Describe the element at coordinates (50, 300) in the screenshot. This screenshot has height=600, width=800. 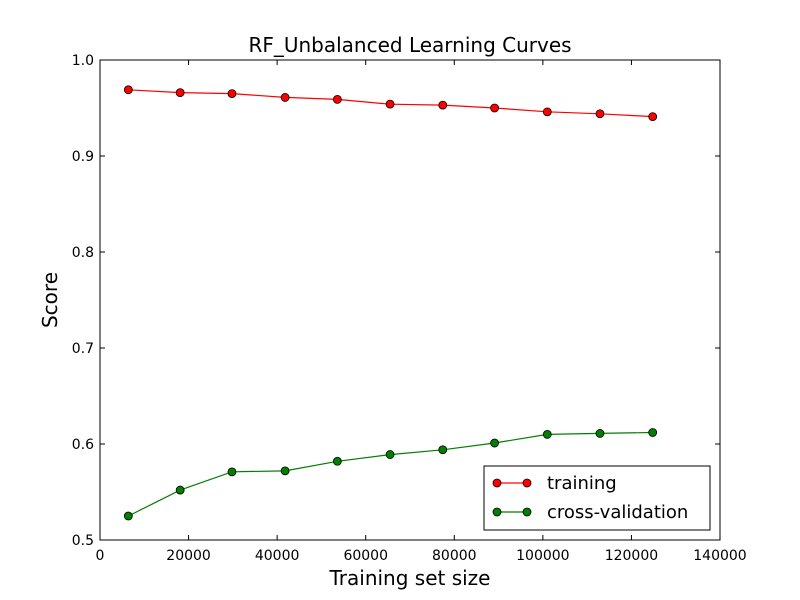
I see `y-axis-title: Score` at that location.